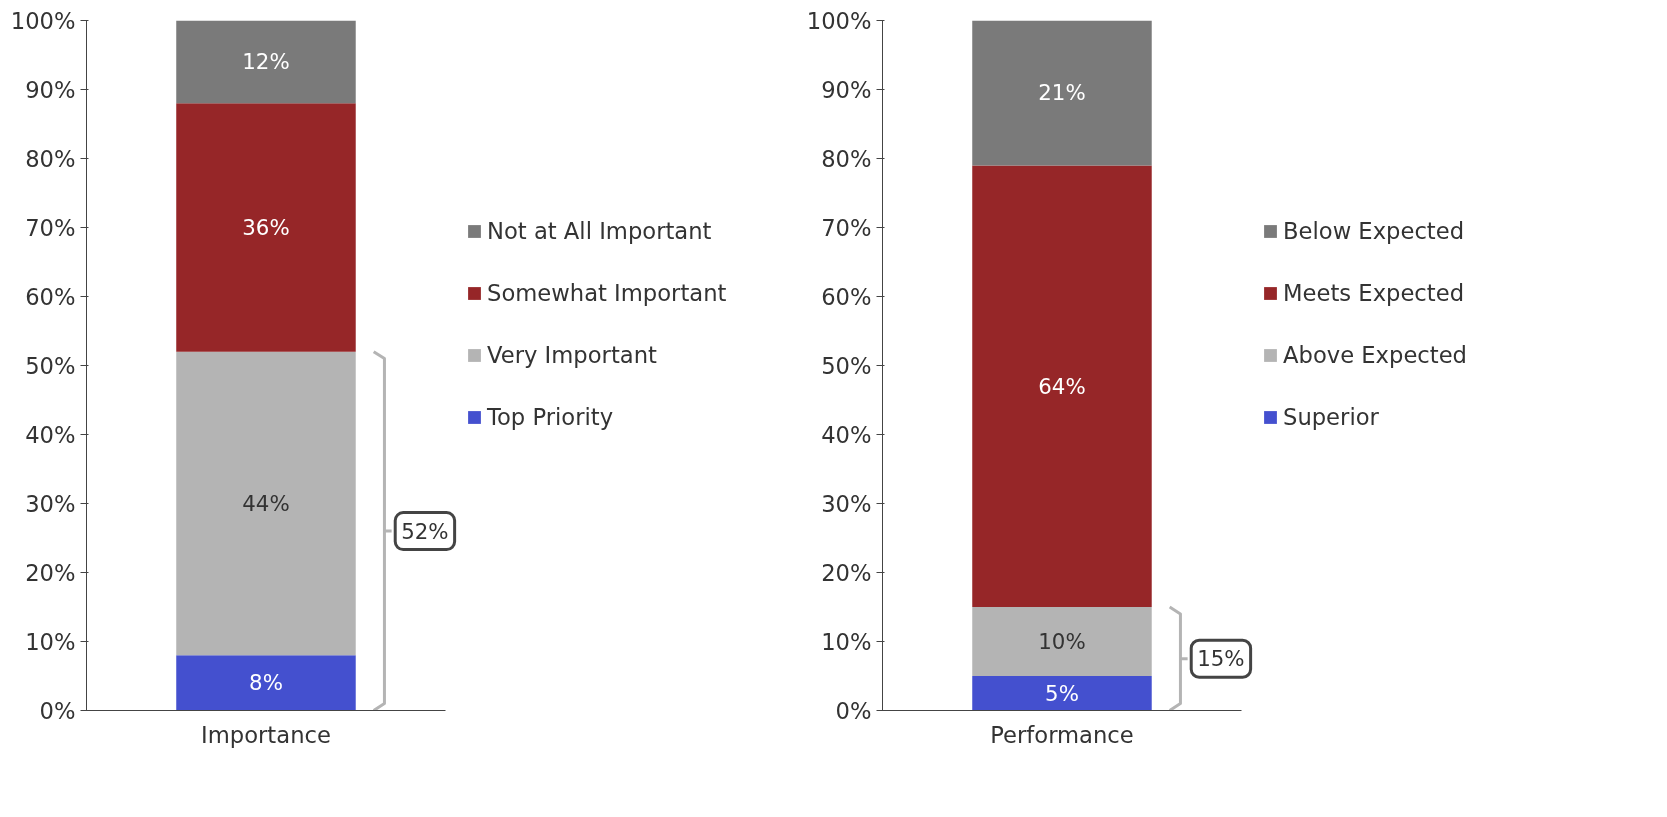 Image resolution: width=1667 pixels, height=817 pixels. I want to click on legend-label: Above Expected, so click(1375, 355).